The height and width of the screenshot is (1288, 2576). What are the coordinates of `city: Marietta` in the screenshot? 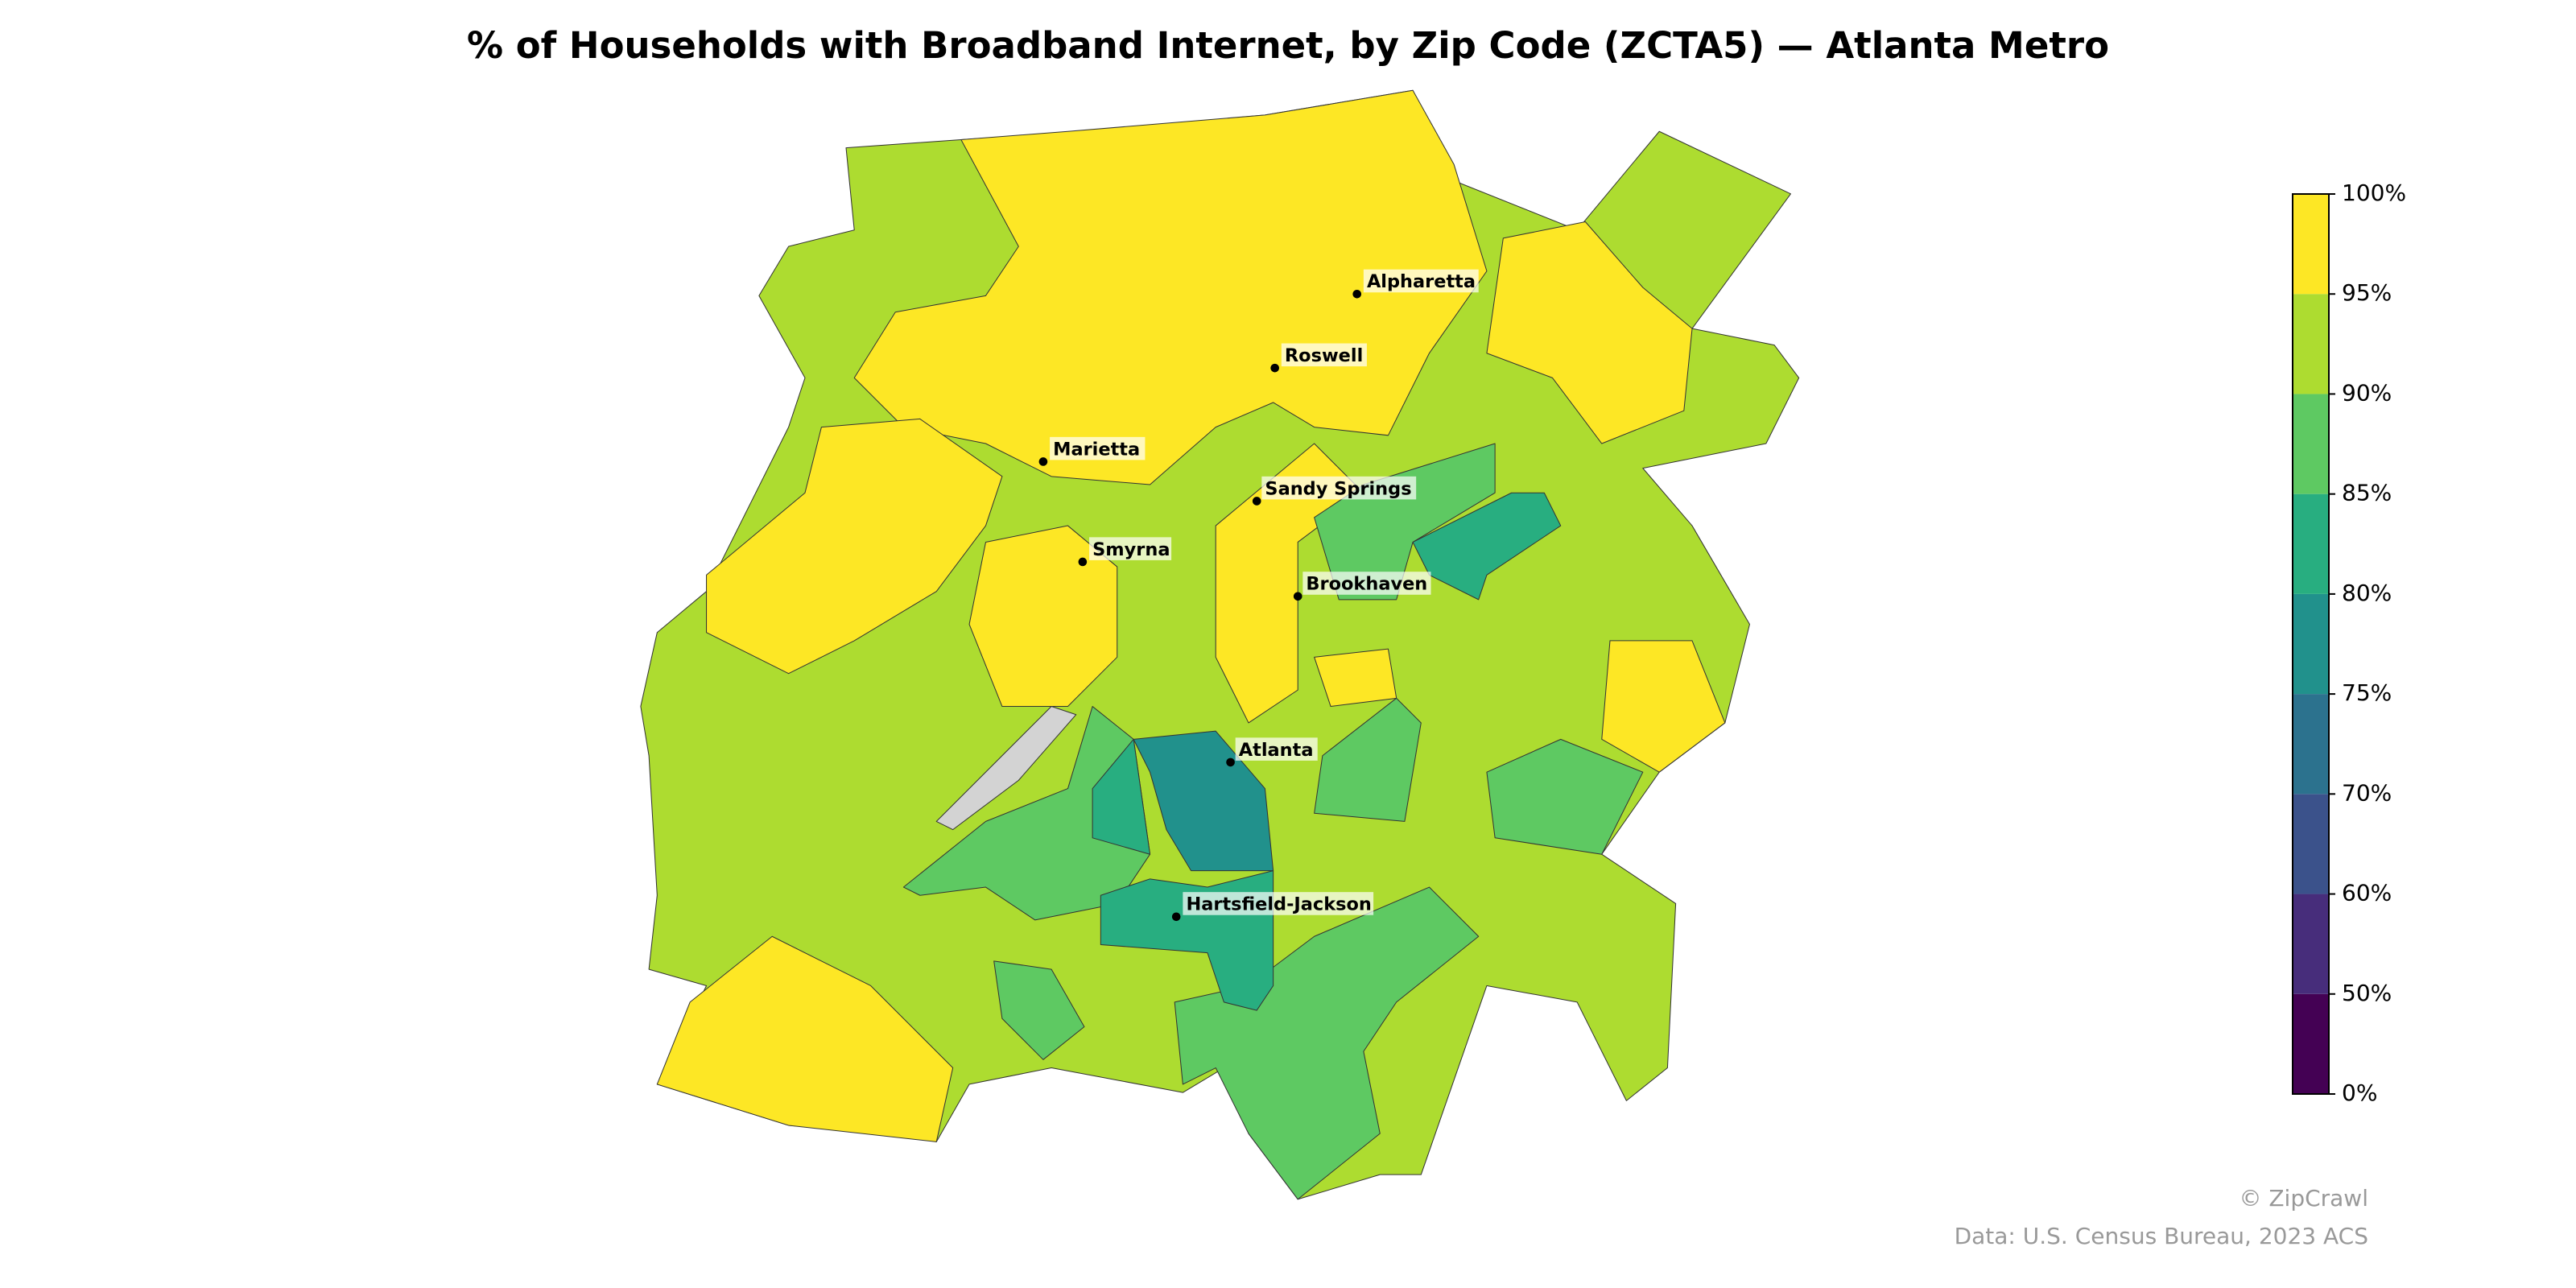 It's located at (1092, 451).